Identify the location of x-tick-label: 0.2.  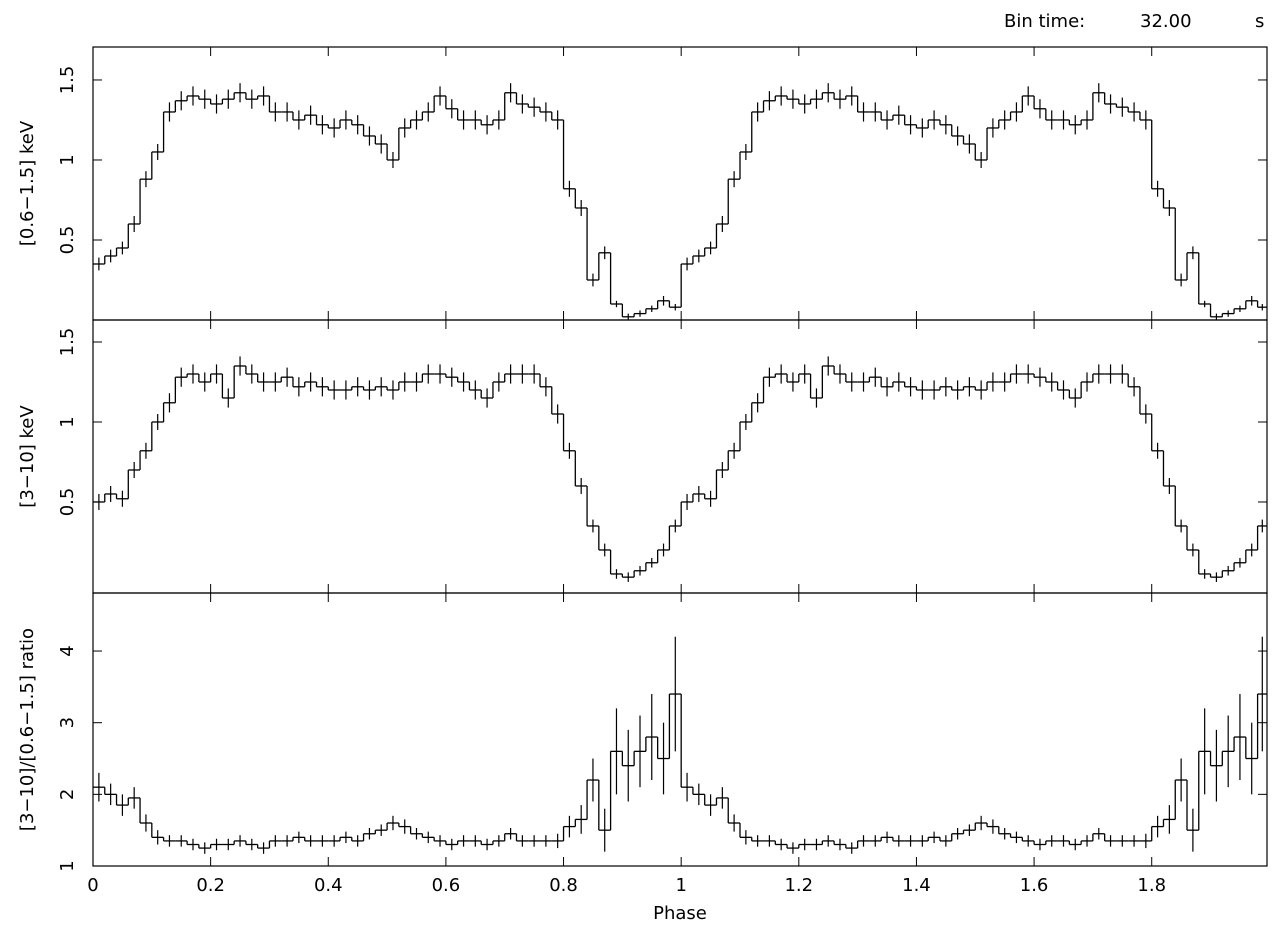
(210, 885).